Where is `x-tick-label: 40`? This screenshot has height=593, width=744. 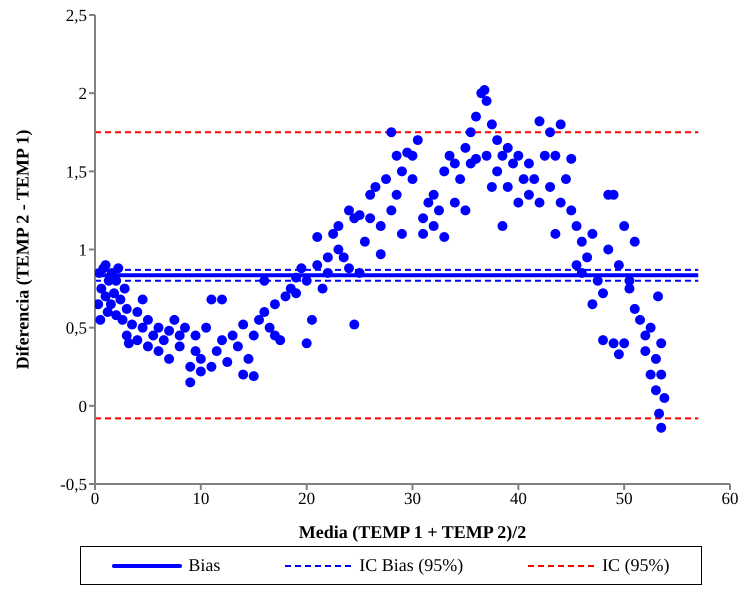 x-tick-label: 40 is located at coordinates (518, 498).